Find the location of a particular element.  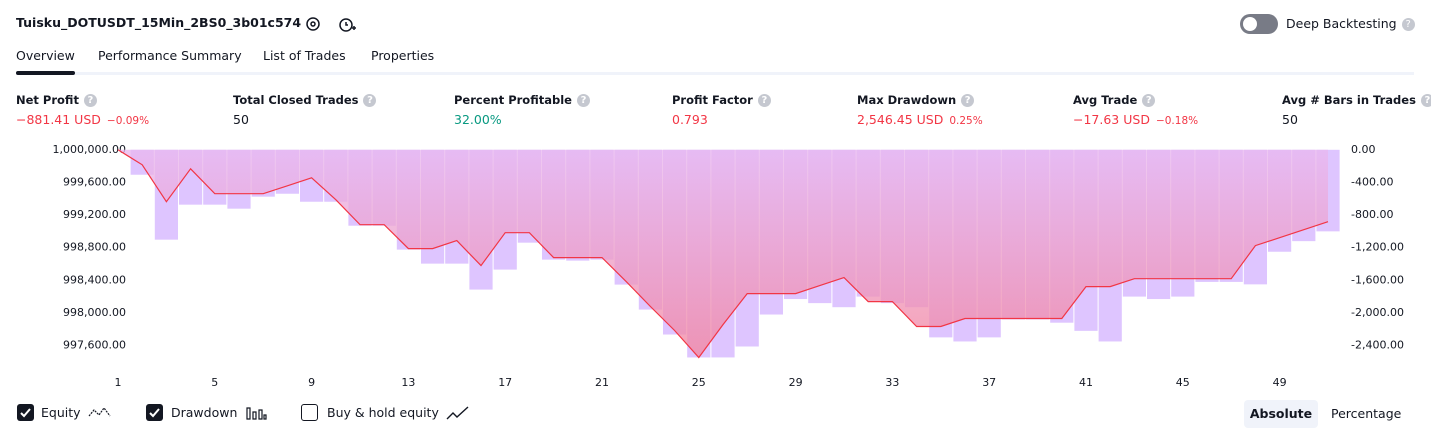

x-tick-label: 9 is located at coordinates (311, 382).